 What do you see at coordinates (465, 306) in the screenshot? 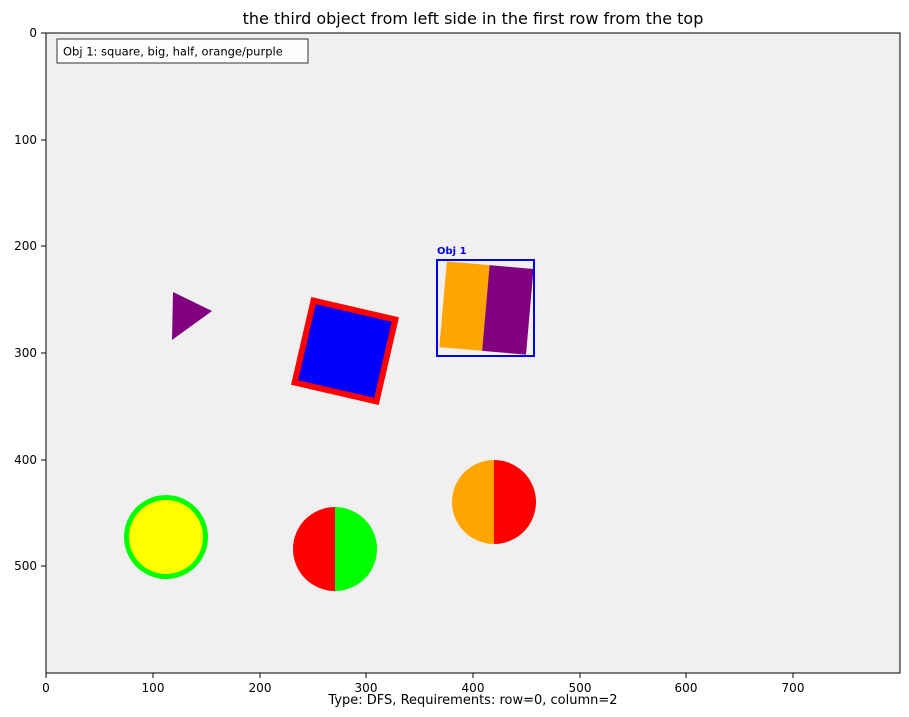
I see `square-left-half-orange` at bounding box center [465, 306].